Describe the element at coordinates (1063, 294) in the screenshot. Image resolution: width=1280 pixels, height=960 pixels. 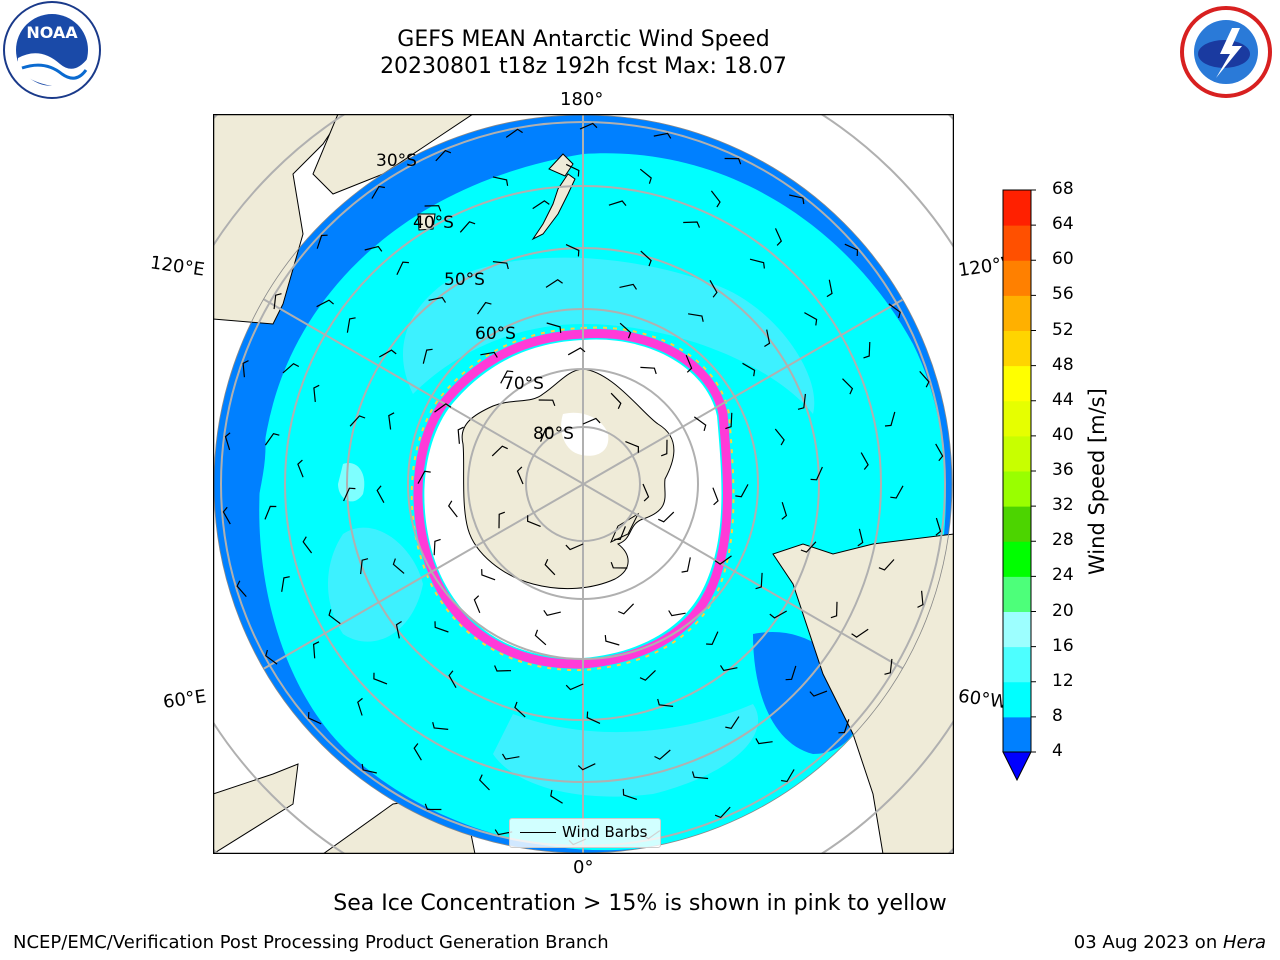
I see `colorbar-tick-label: 56` at that location.